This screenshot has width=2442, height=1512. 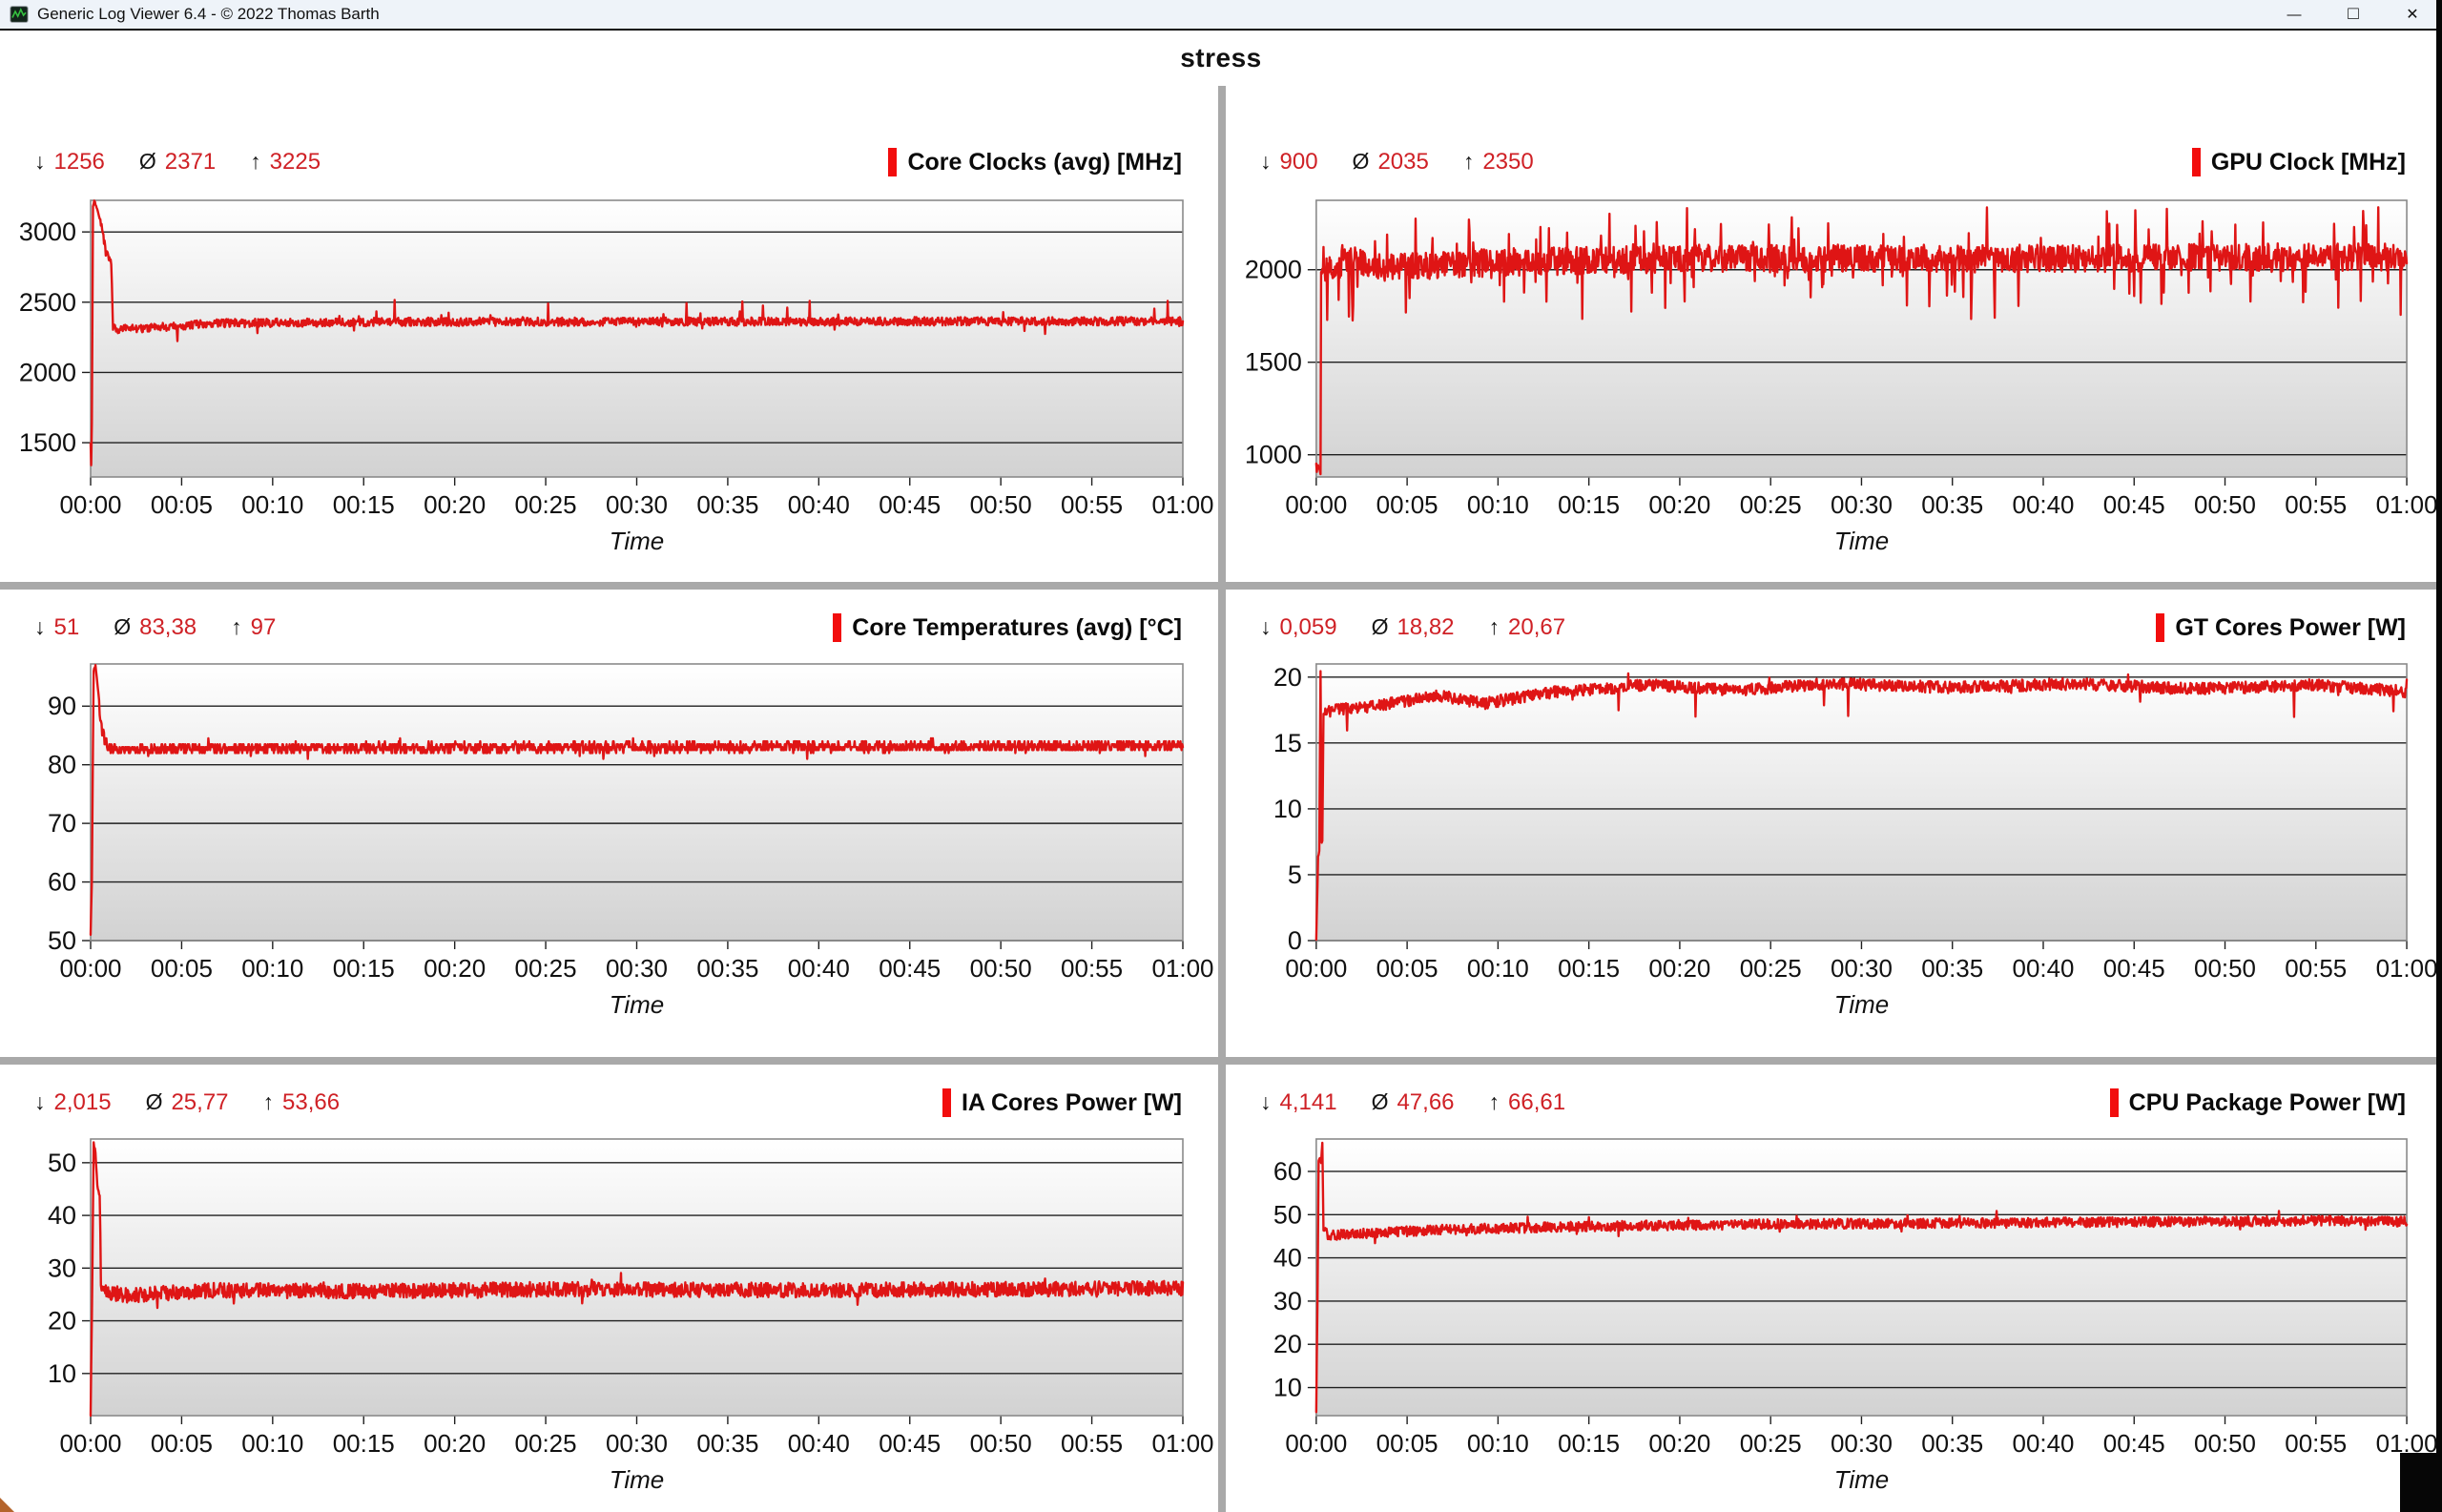 What do you see at coordinates (1537, 627) in the screenshot?
I see `stat-max-value: 20,67` at bounding box center [1537, 627].